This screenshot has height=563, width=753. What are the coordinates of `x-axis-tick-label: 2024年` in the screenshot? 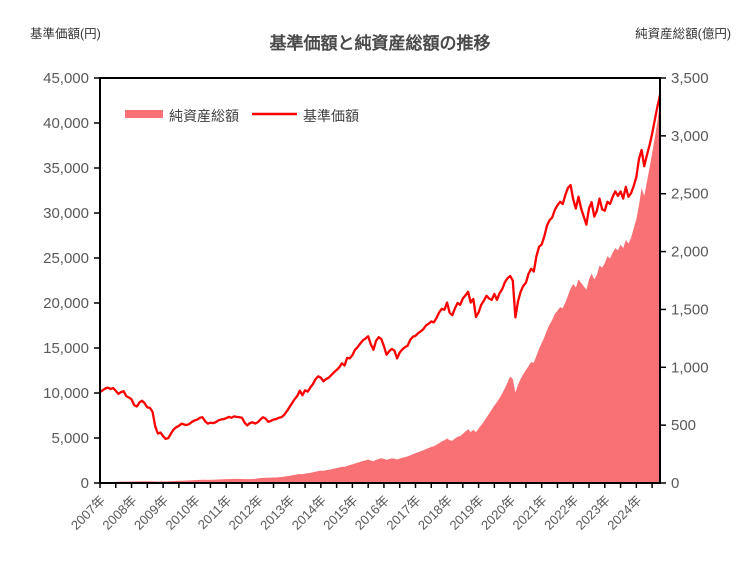 It's located at (624, 513).